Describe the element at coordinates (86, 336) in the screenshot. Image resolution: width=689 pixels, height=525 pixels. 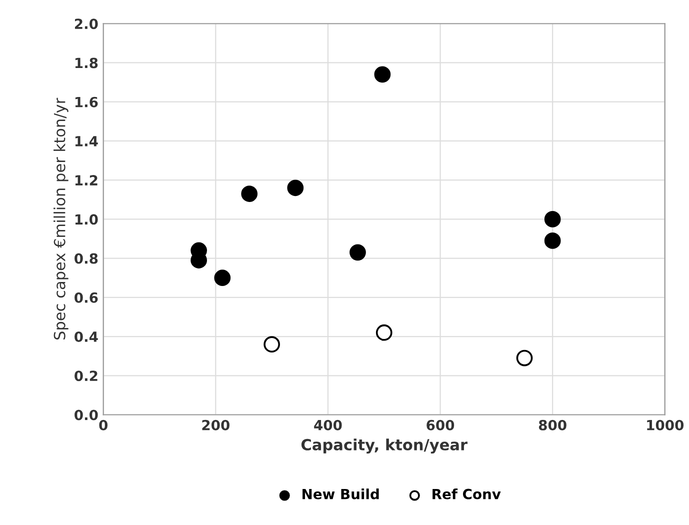
I see `y-tick-label: 0.4` at that location.